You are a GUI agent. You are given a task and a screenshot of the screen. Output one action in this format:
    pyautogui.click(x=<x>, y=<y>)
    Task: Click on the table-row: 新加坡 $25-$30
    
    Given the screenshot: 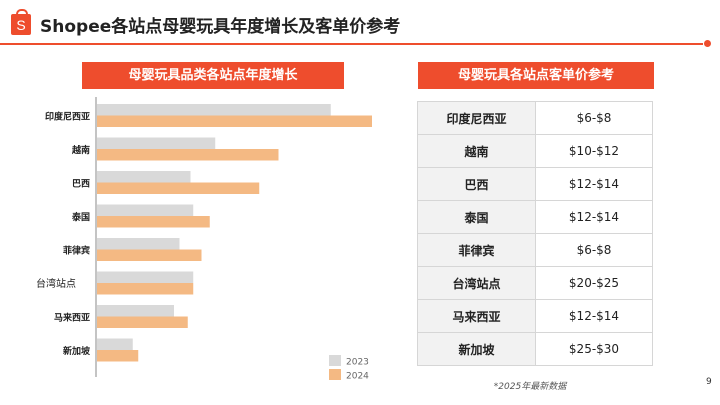 What is the action you would take?
    pyautogui.click(x=535, y=349)
    